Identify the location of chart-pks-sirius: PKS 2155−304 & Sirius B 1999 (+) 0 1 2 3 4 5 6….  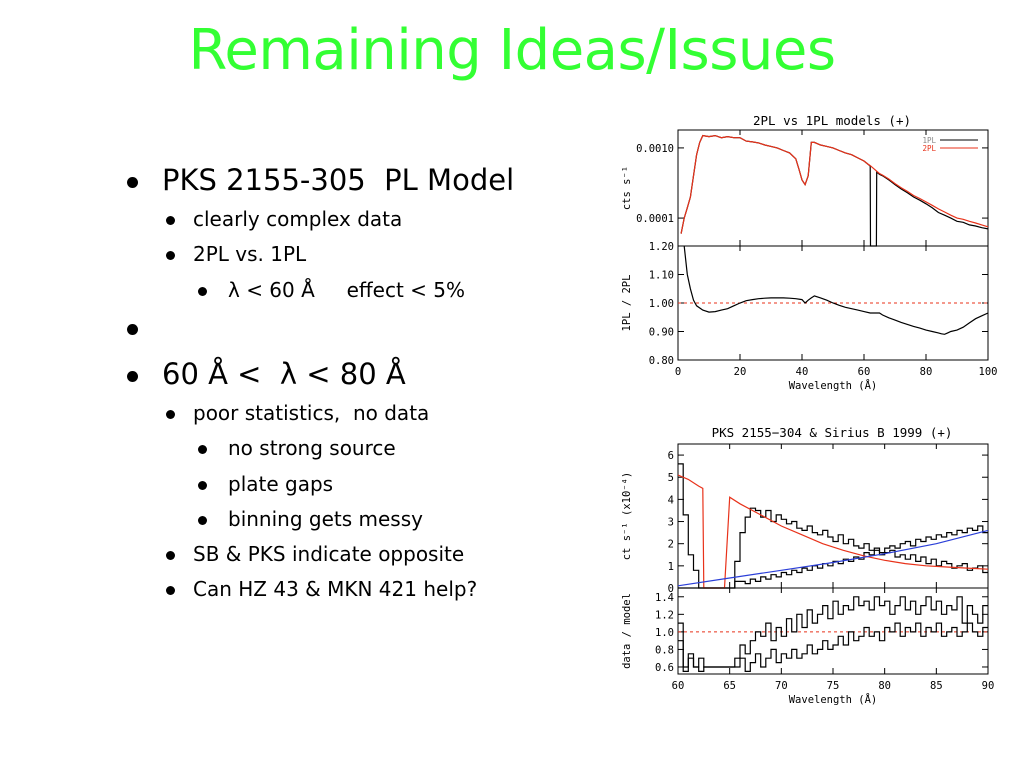
(808, 565).